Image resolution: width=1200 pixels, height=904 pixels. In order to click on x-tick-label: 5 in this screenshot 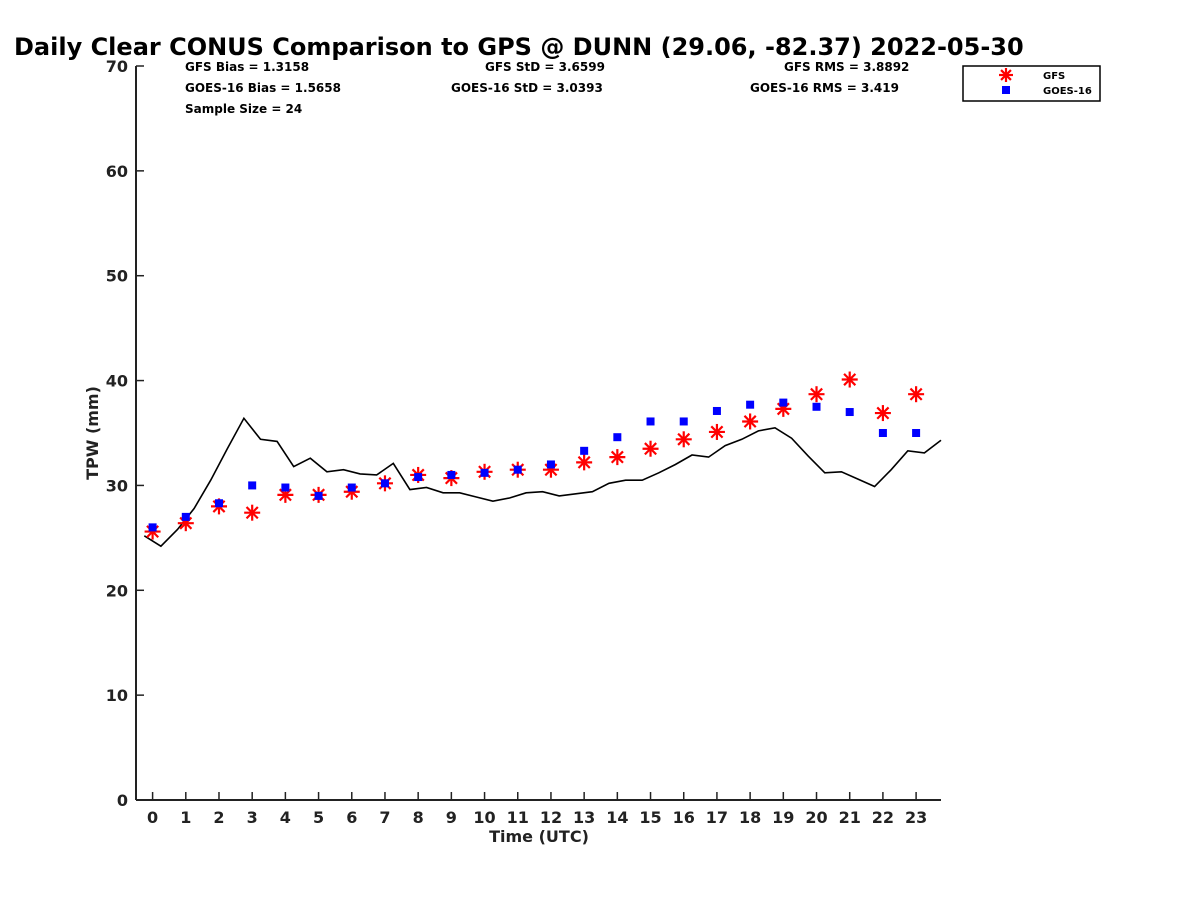, I will do `click(318, 817)`.